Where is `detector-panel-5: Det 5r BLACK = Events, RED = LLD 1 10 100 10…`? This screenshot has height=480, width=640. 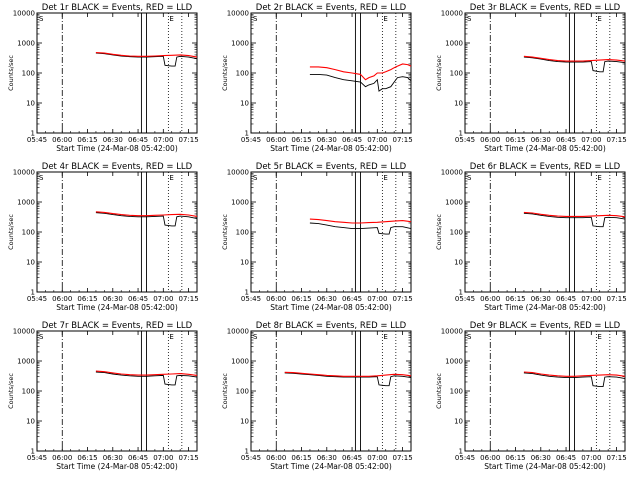
detector-panel-5: Det 5r BLACK = Events, RED = LLD 1 10 100 10… is located at coordinates (317, 237).